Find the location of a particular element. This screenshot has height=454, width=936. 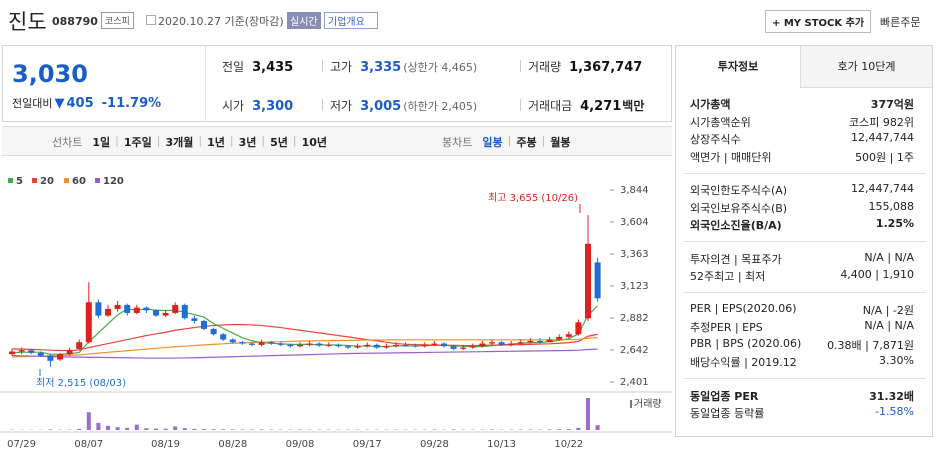

period-tab: 1일 is located at coordinates (101, 142).